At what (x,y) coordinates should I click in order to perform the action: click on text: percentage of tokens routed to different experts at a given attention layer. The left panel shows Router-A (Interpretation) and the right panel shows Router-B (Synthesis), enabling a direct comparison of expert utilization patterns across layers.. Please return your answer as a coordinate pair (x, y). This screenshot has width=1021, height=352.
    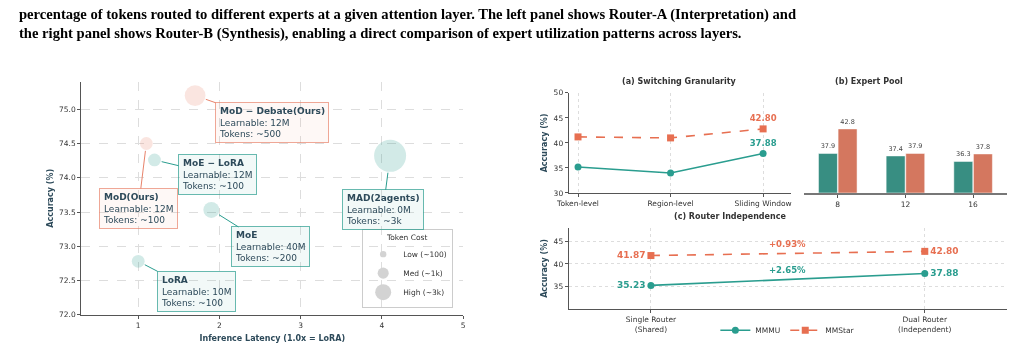
    Looking at the image, I should click on (408, 24).